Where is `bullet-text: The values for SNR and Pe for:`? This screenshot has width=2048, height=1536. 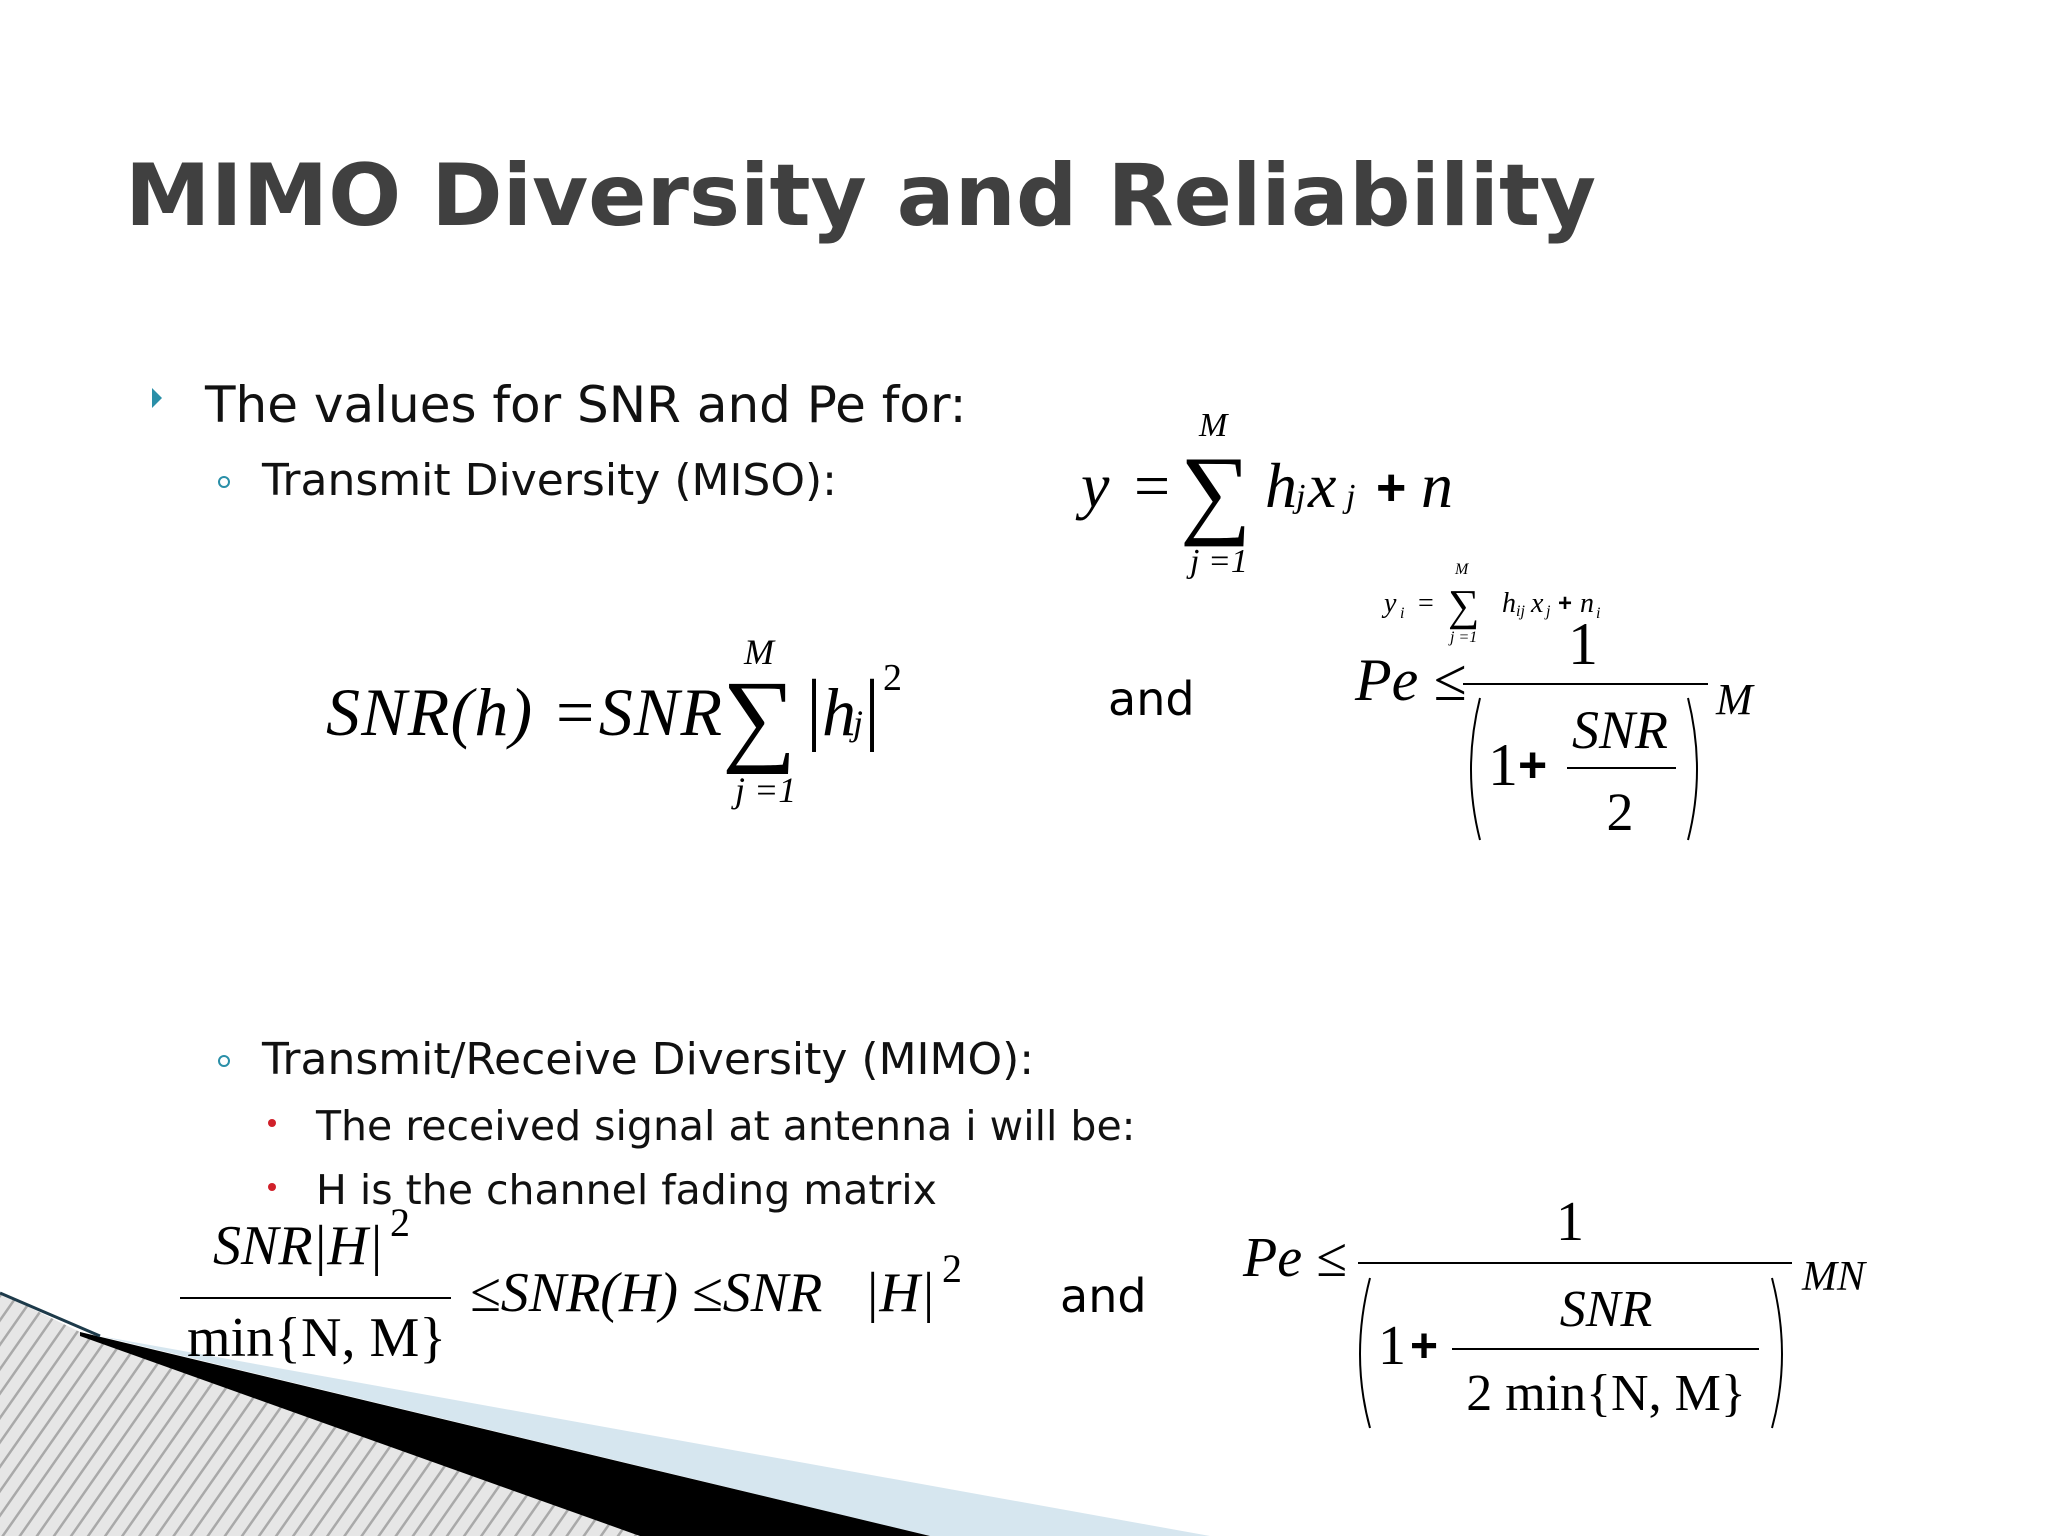
bullet-text: The values for SNR and Pe for: is located at coordinates (585, 405).